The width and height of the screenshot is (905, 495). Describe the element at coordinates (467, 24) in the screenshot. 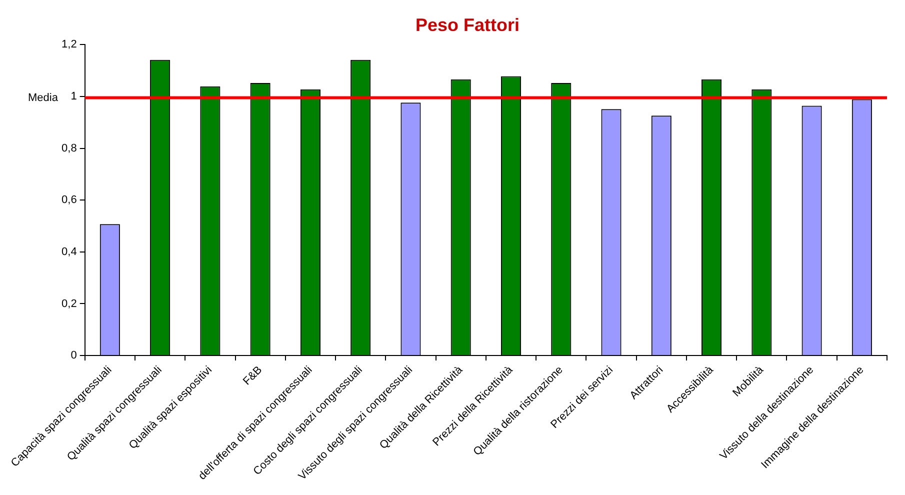

I see `chart-title: Peso Fattori` at that location.